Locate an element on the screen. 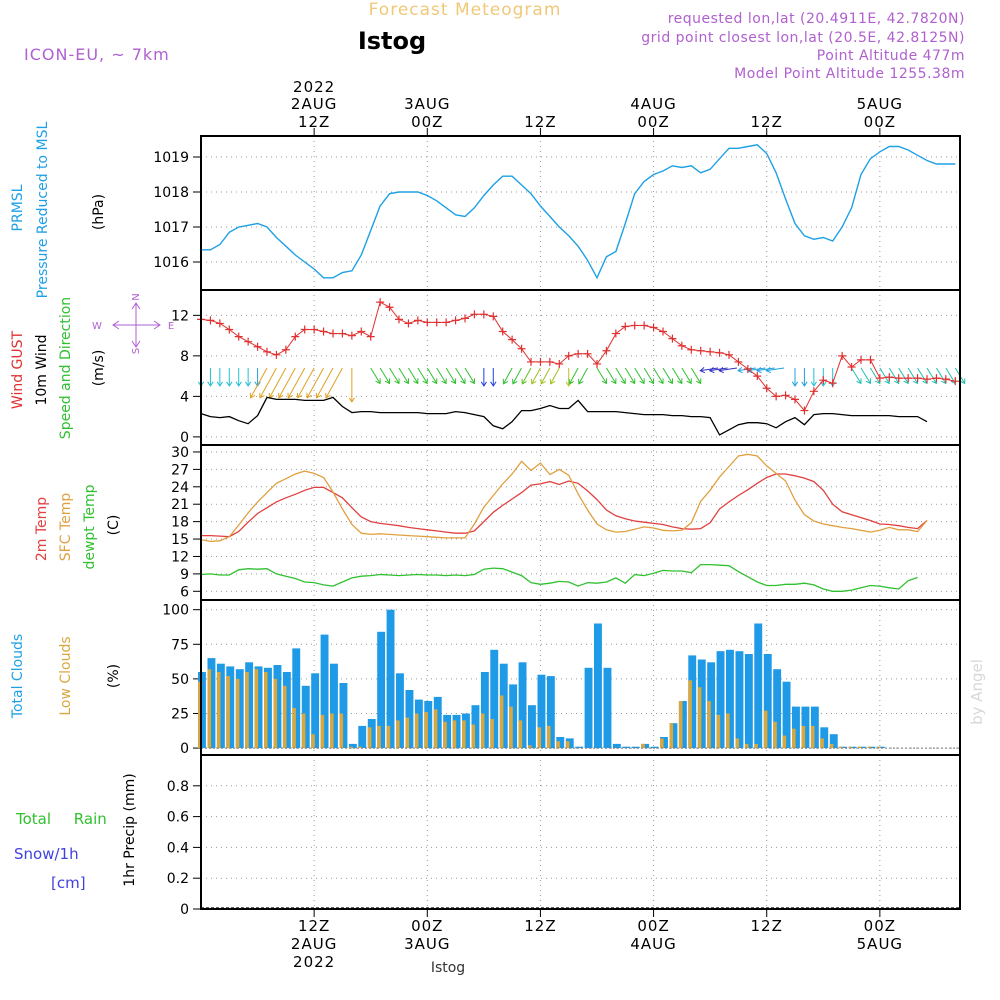 Image resolution: width=1000 pixels, height=1000 pixels. wind-ytick-label: 4 is located at coordinates (184, 397).